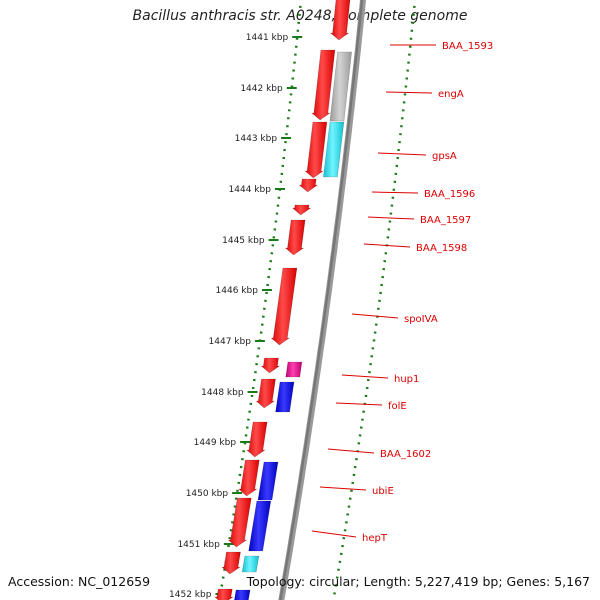  I want to click on scale-label: 1442 kbp, so click(261, 89).